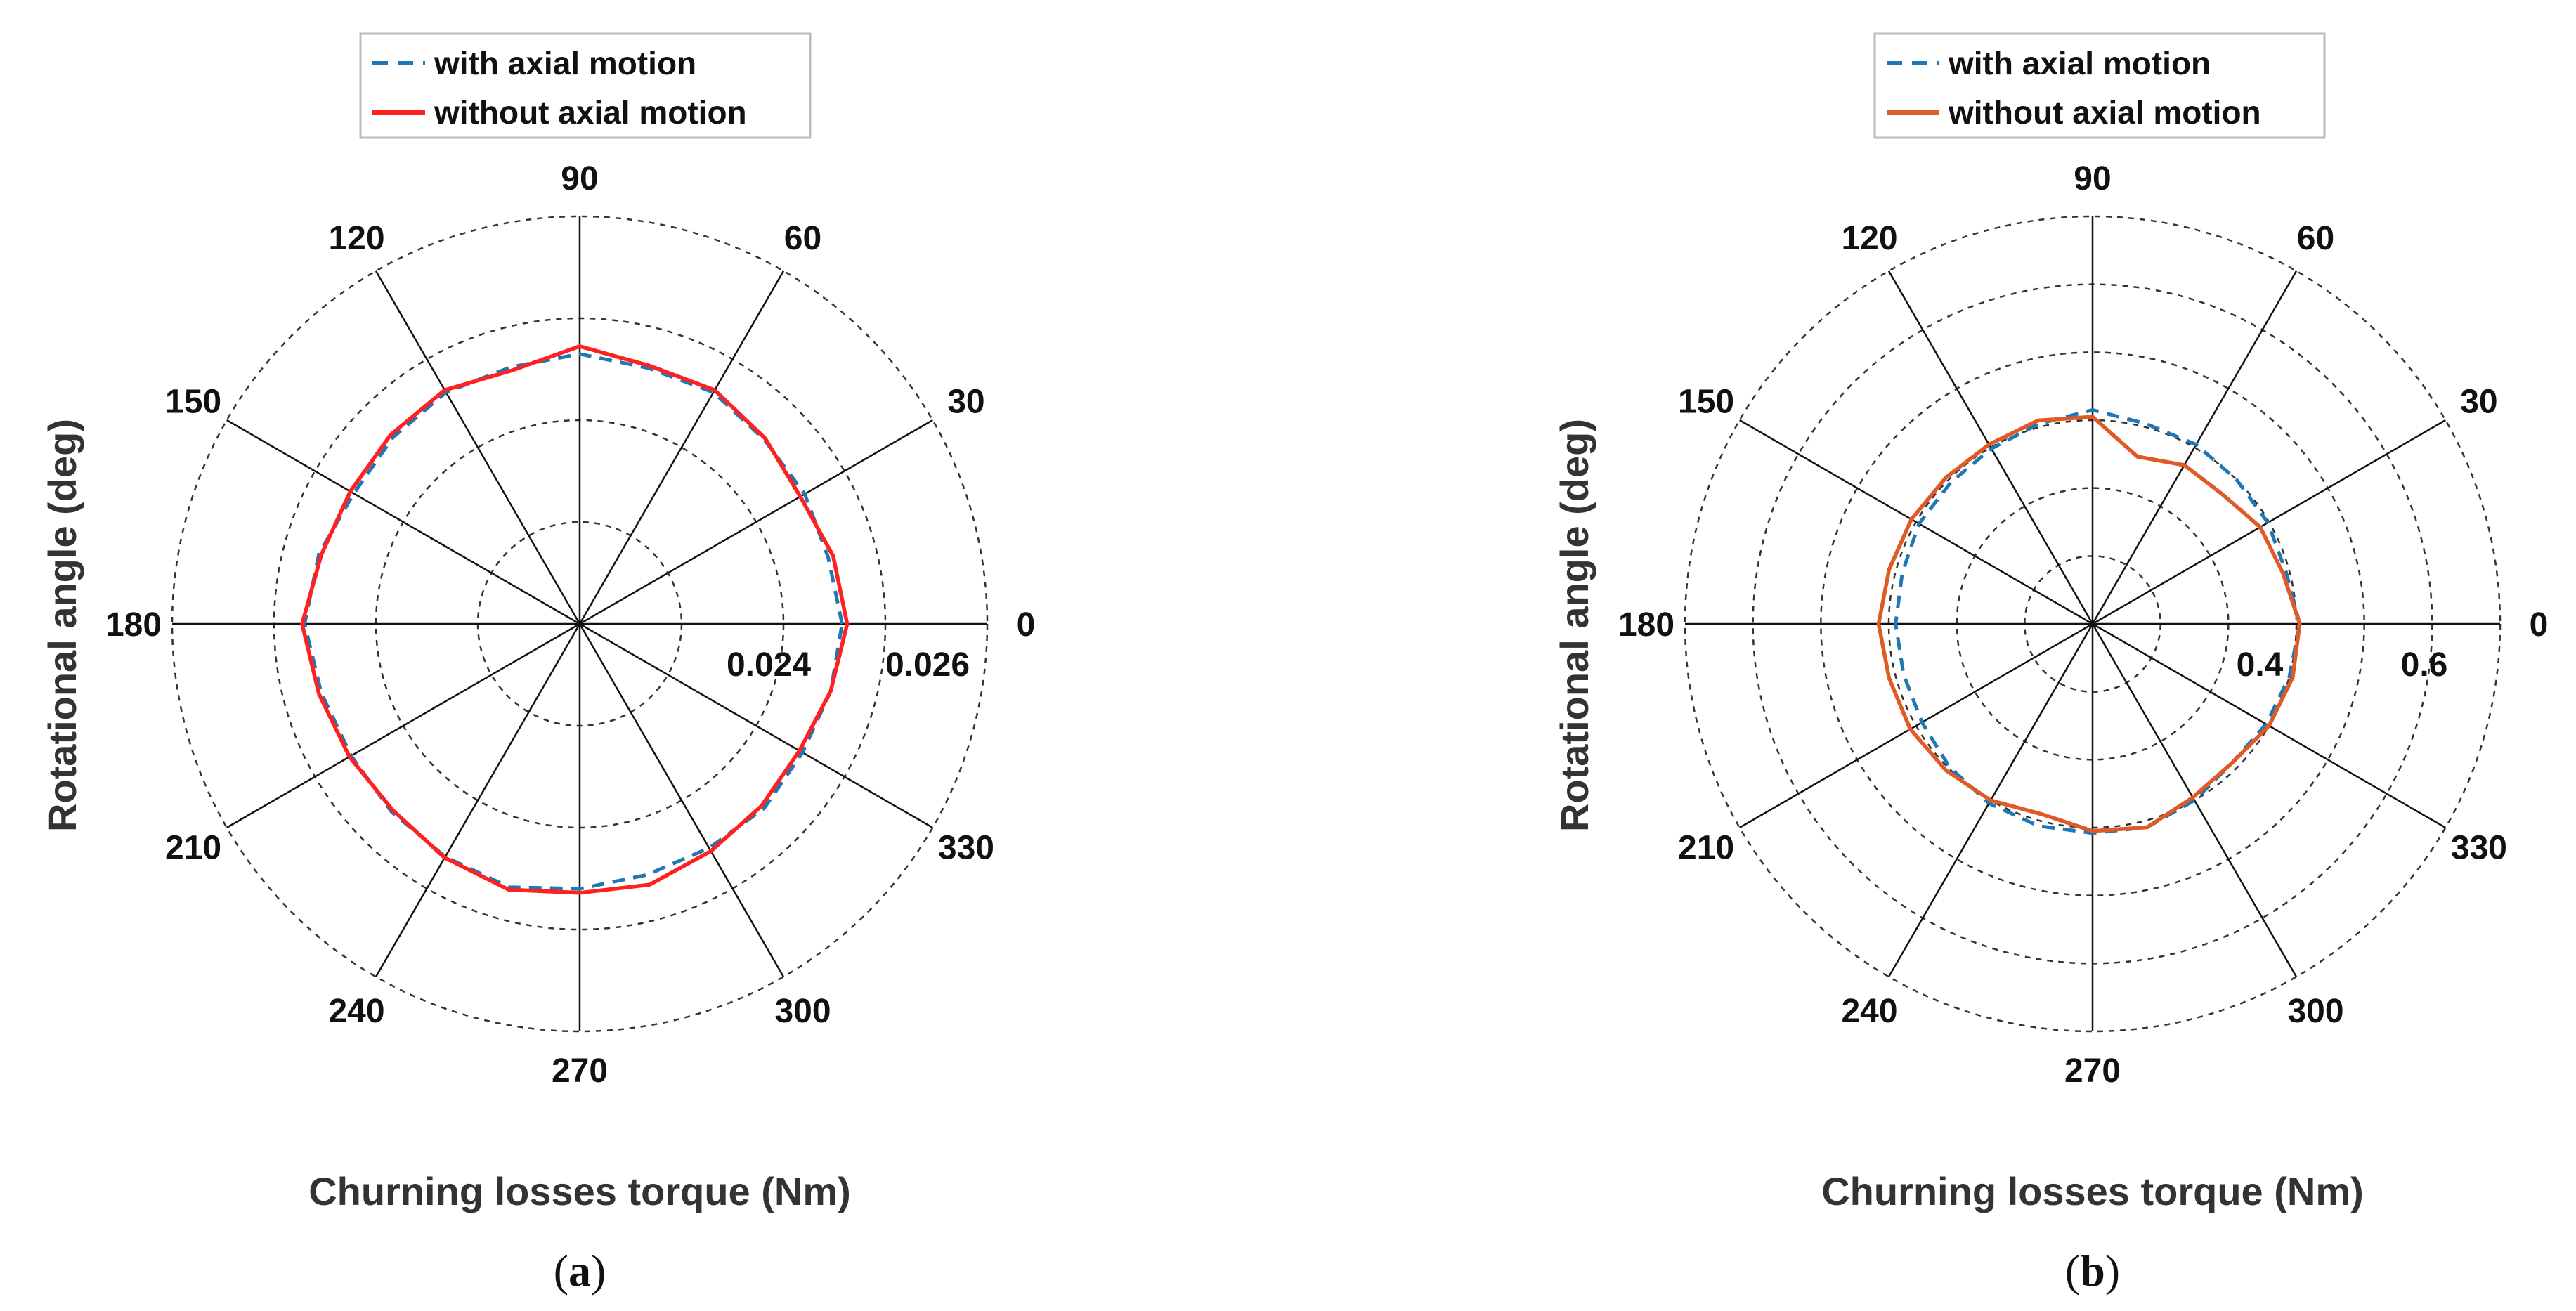  I want to click on panel-a-legend: with axial motion without axial motion, so click(585, 85).